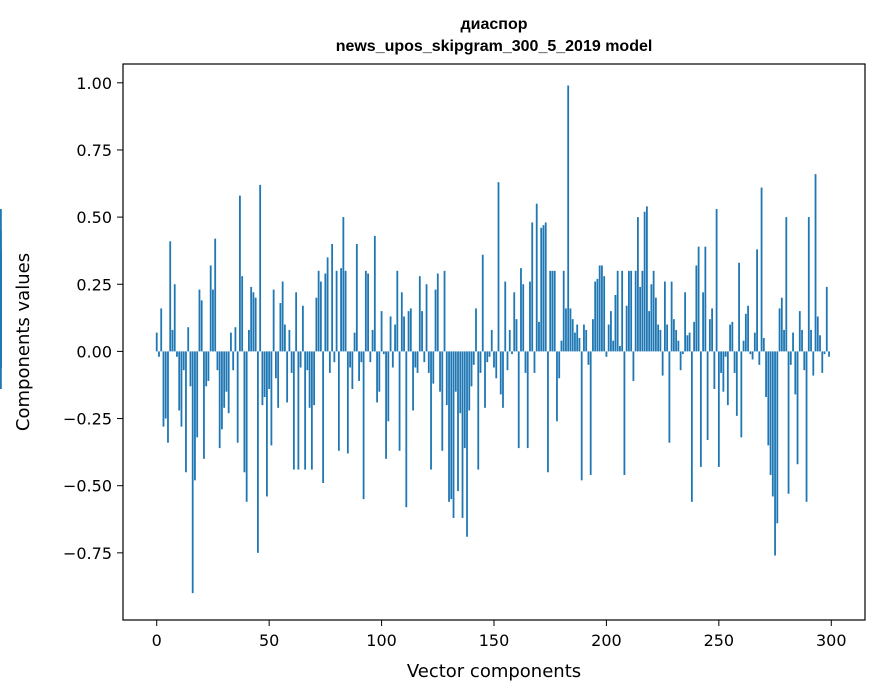 The image size is (880, 696). Describe the element at coordinates (94, 284) in the screenshot. I see `y-tick-label: 0.25` at that location.